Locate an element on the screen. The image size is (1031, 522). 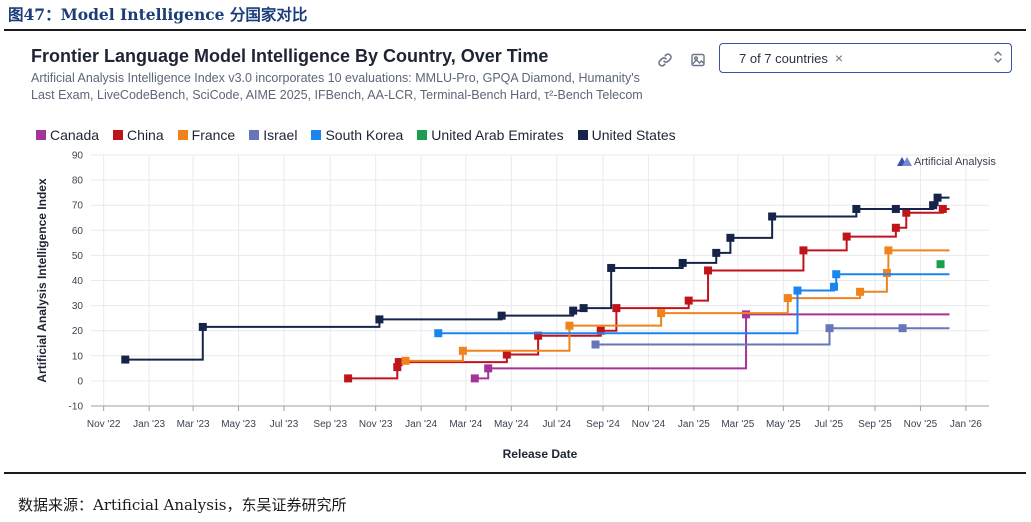
x-tick-label: Sep '24 is located at coordinates (603, 424).